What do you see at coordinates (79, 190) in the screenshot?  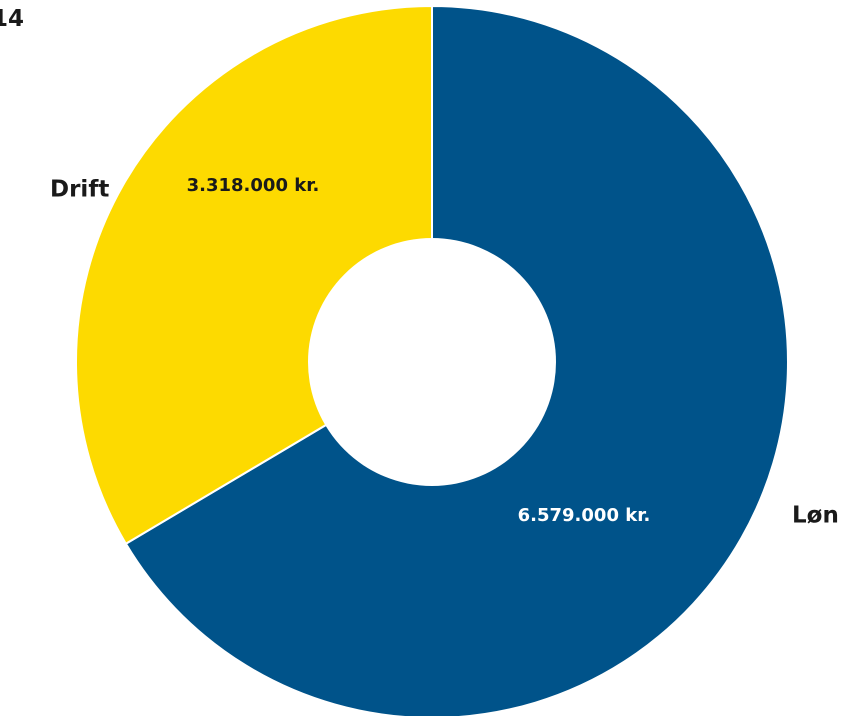 I see `category-label-1: Drift` at bounding box center [79, 190].